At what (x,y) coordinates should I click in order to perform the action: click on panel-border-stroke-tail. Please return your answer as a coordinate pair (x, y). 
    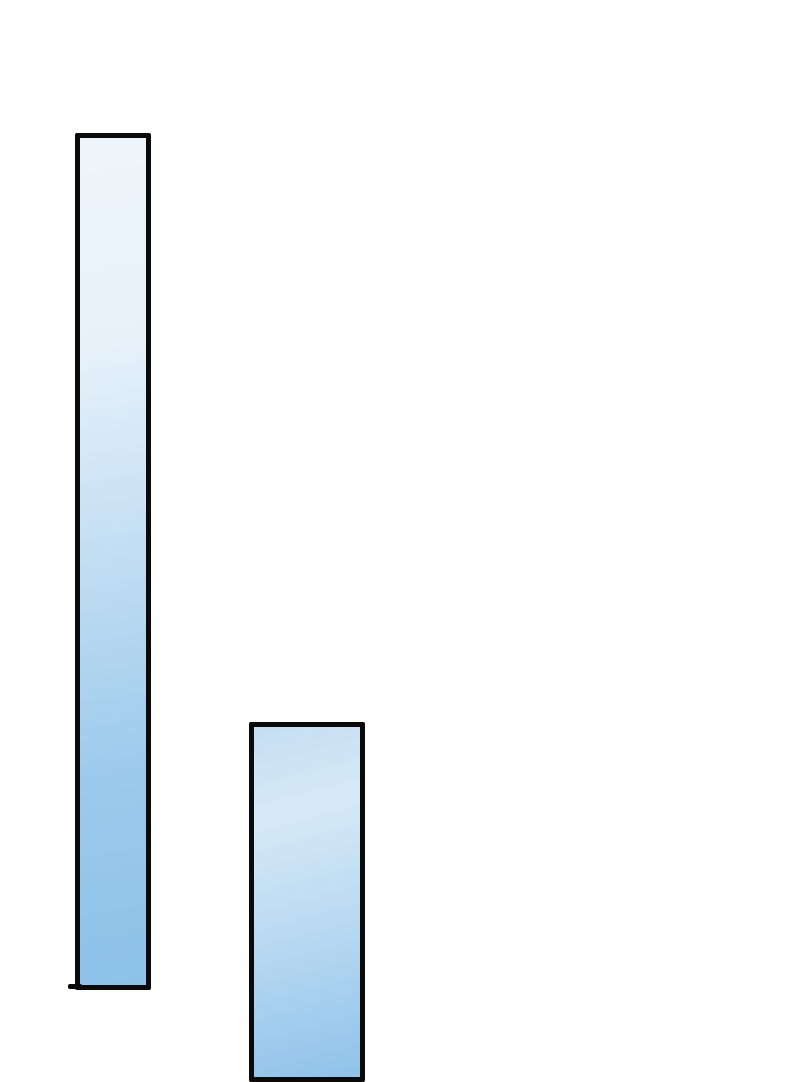
    Looking at the image, I should click on (75, 986).